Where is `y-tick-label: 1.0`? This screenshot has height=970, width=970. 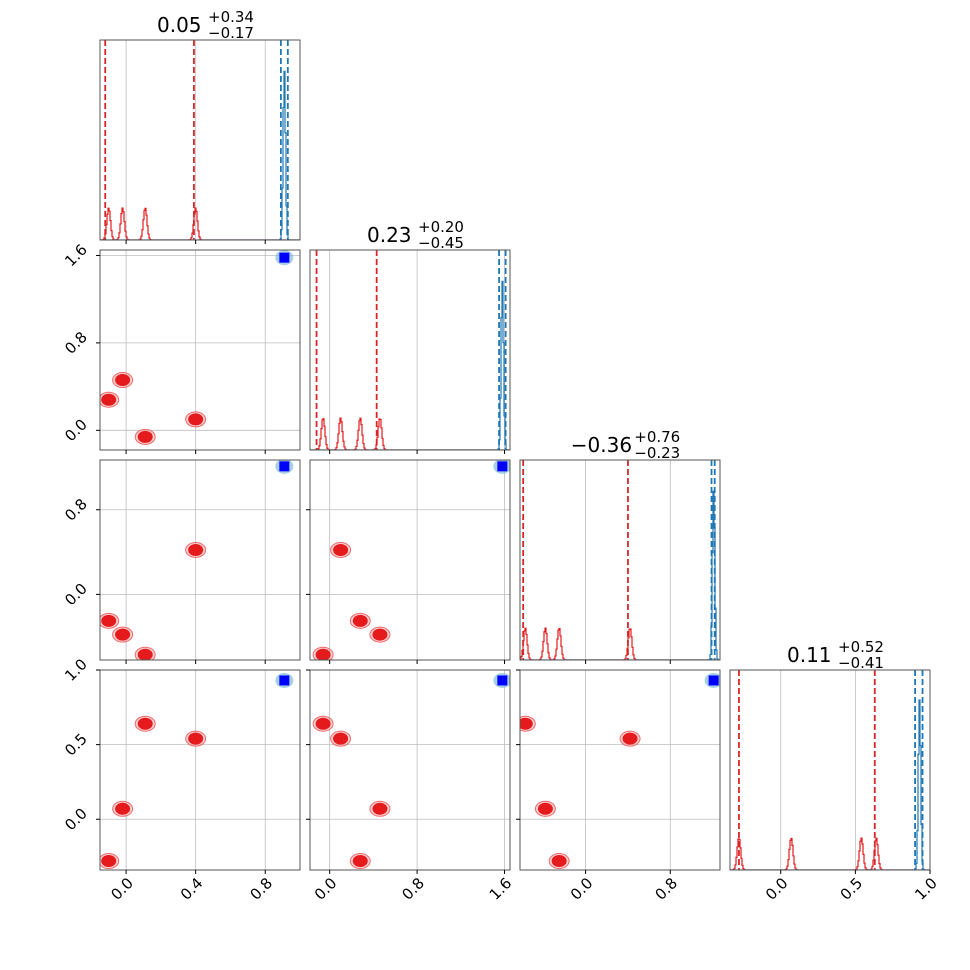
y-tick-label: 1.0 is located at coordinates (76, 670).